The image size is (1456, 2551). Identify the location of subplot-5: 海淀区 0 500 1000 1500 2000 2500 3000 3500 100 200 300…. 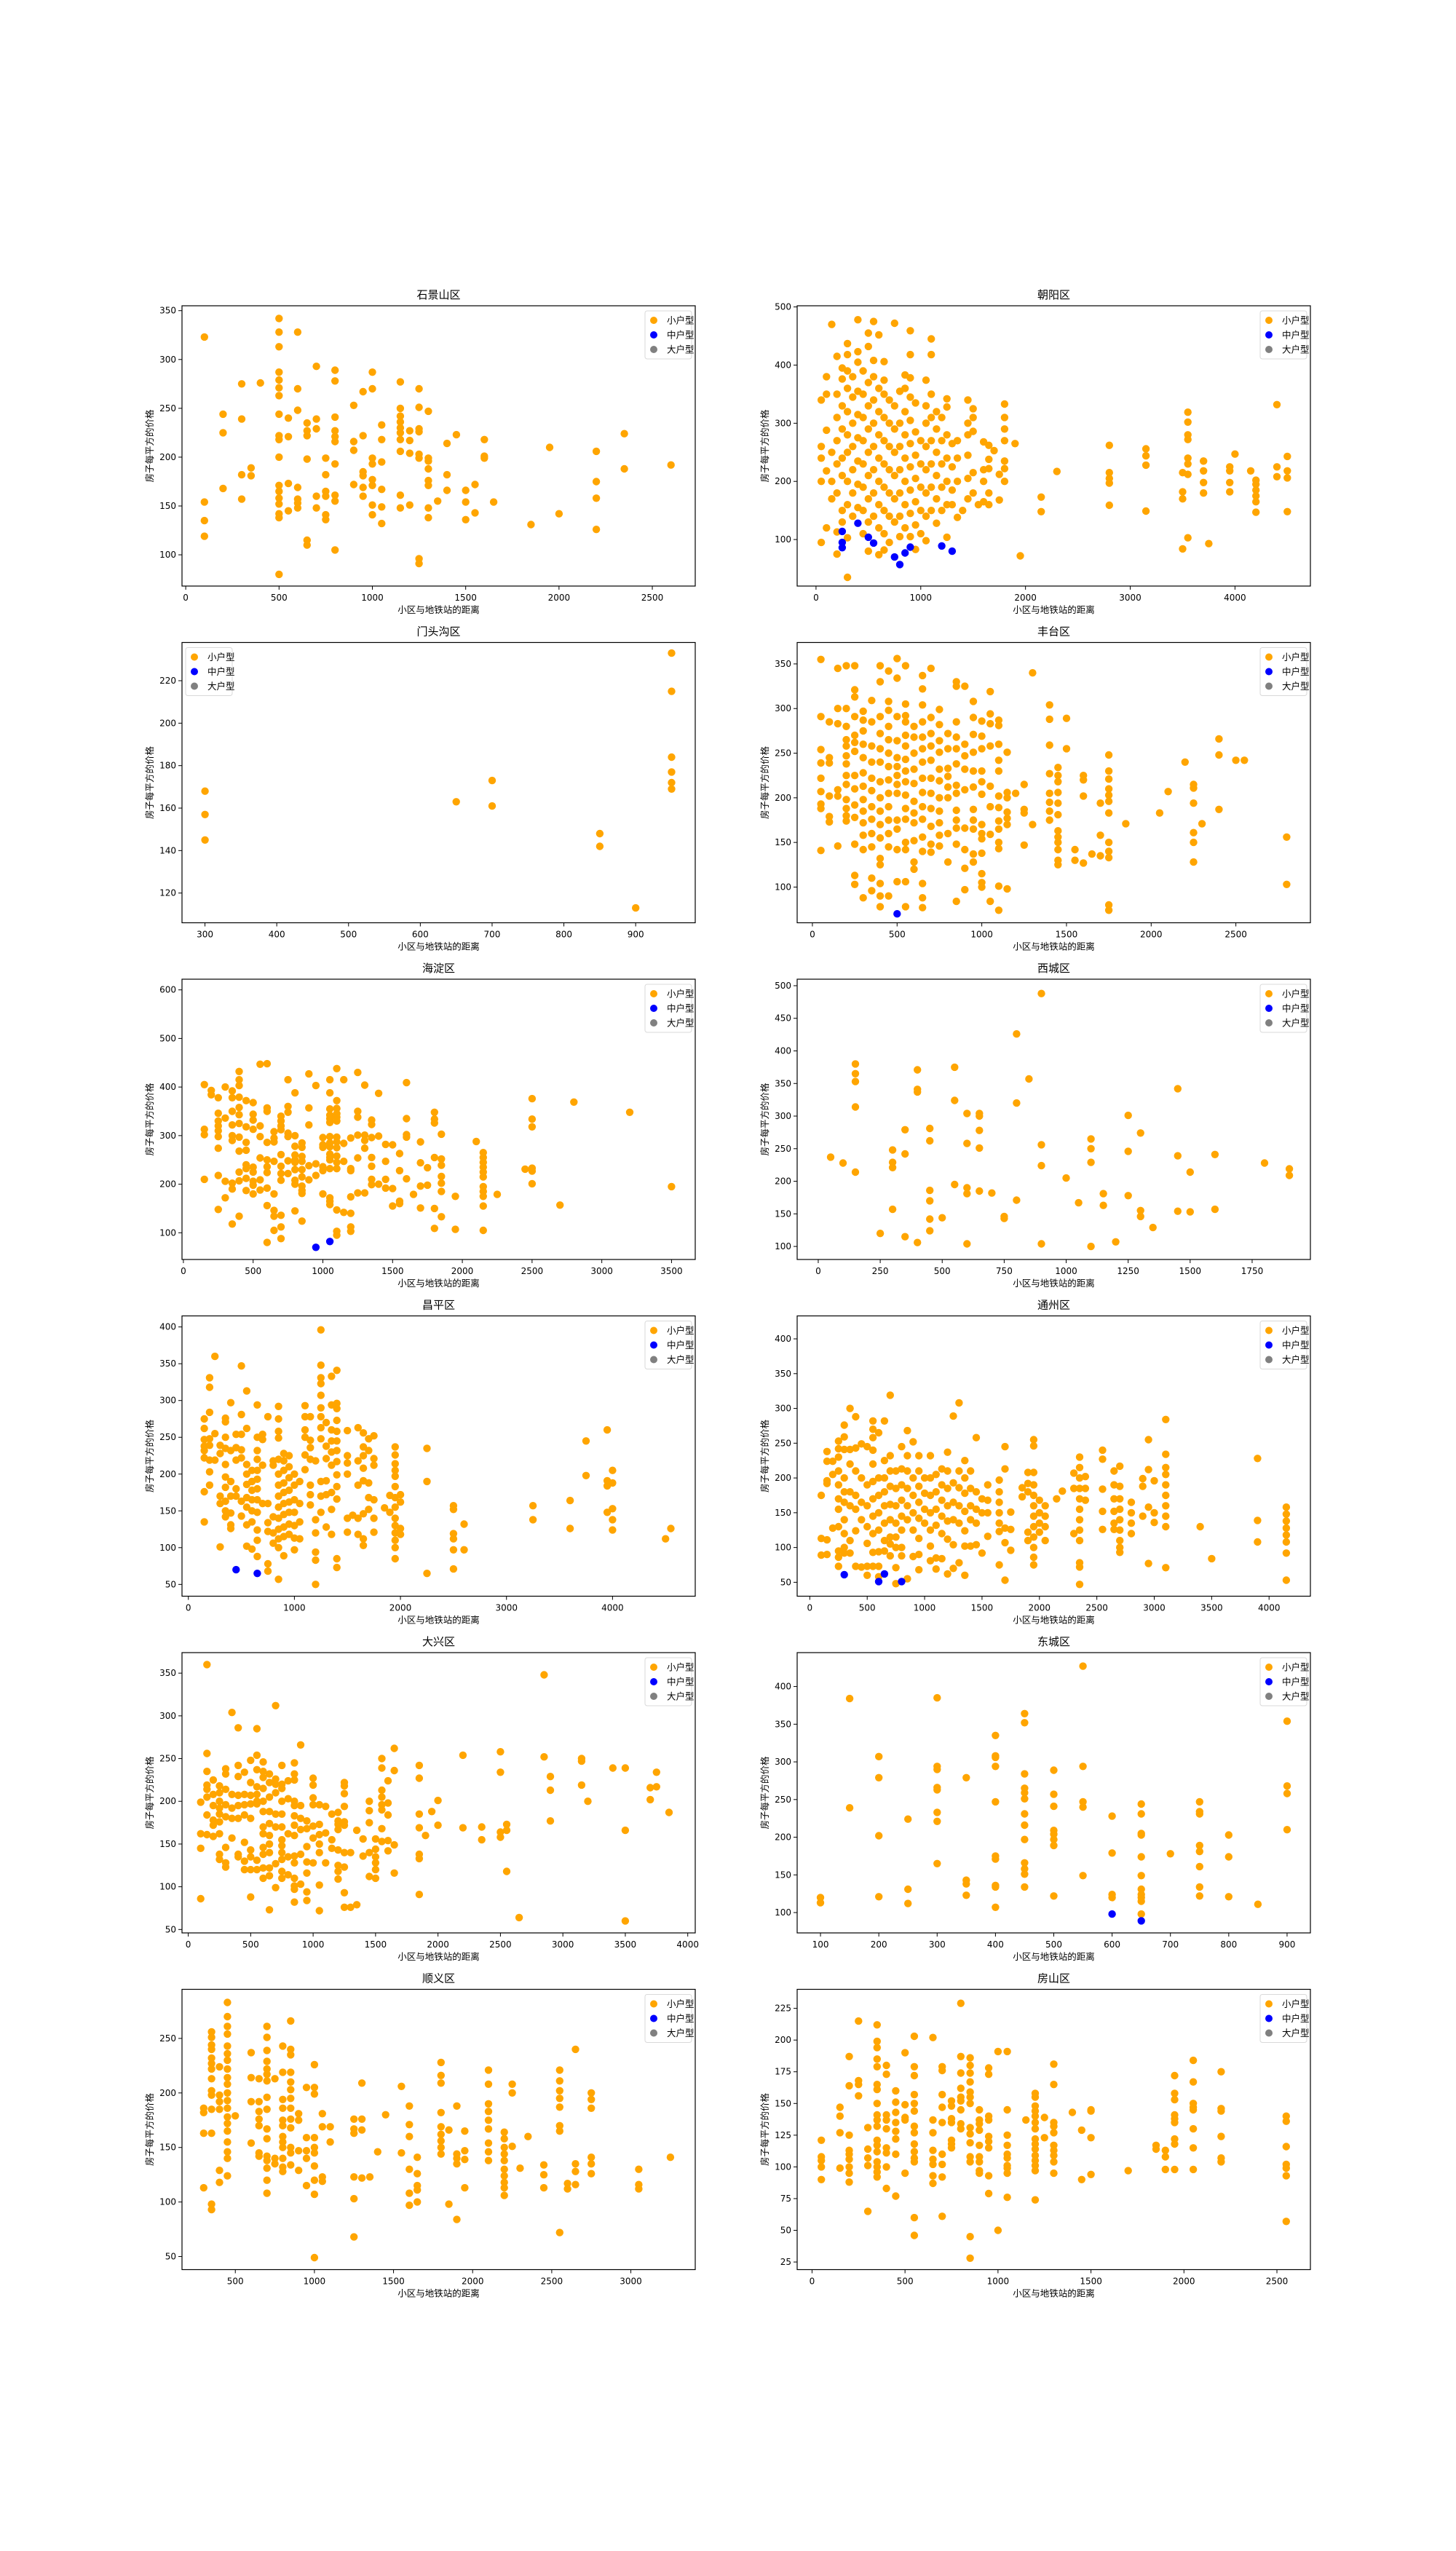
(420, 1125).